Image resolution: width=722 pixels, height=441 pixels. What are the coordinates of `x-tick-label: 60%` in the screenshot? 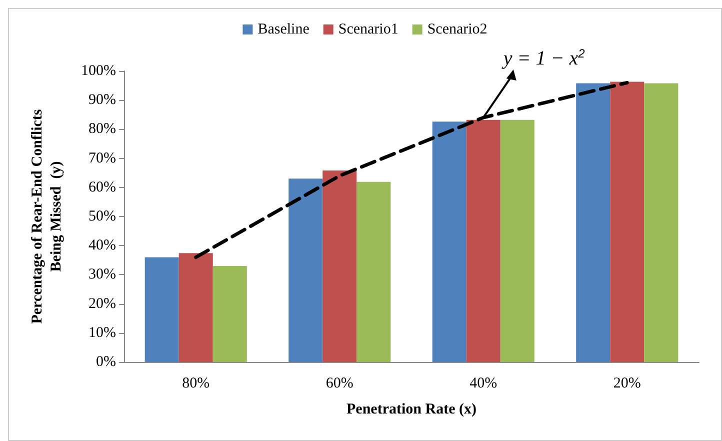 It's located at (340, 384).